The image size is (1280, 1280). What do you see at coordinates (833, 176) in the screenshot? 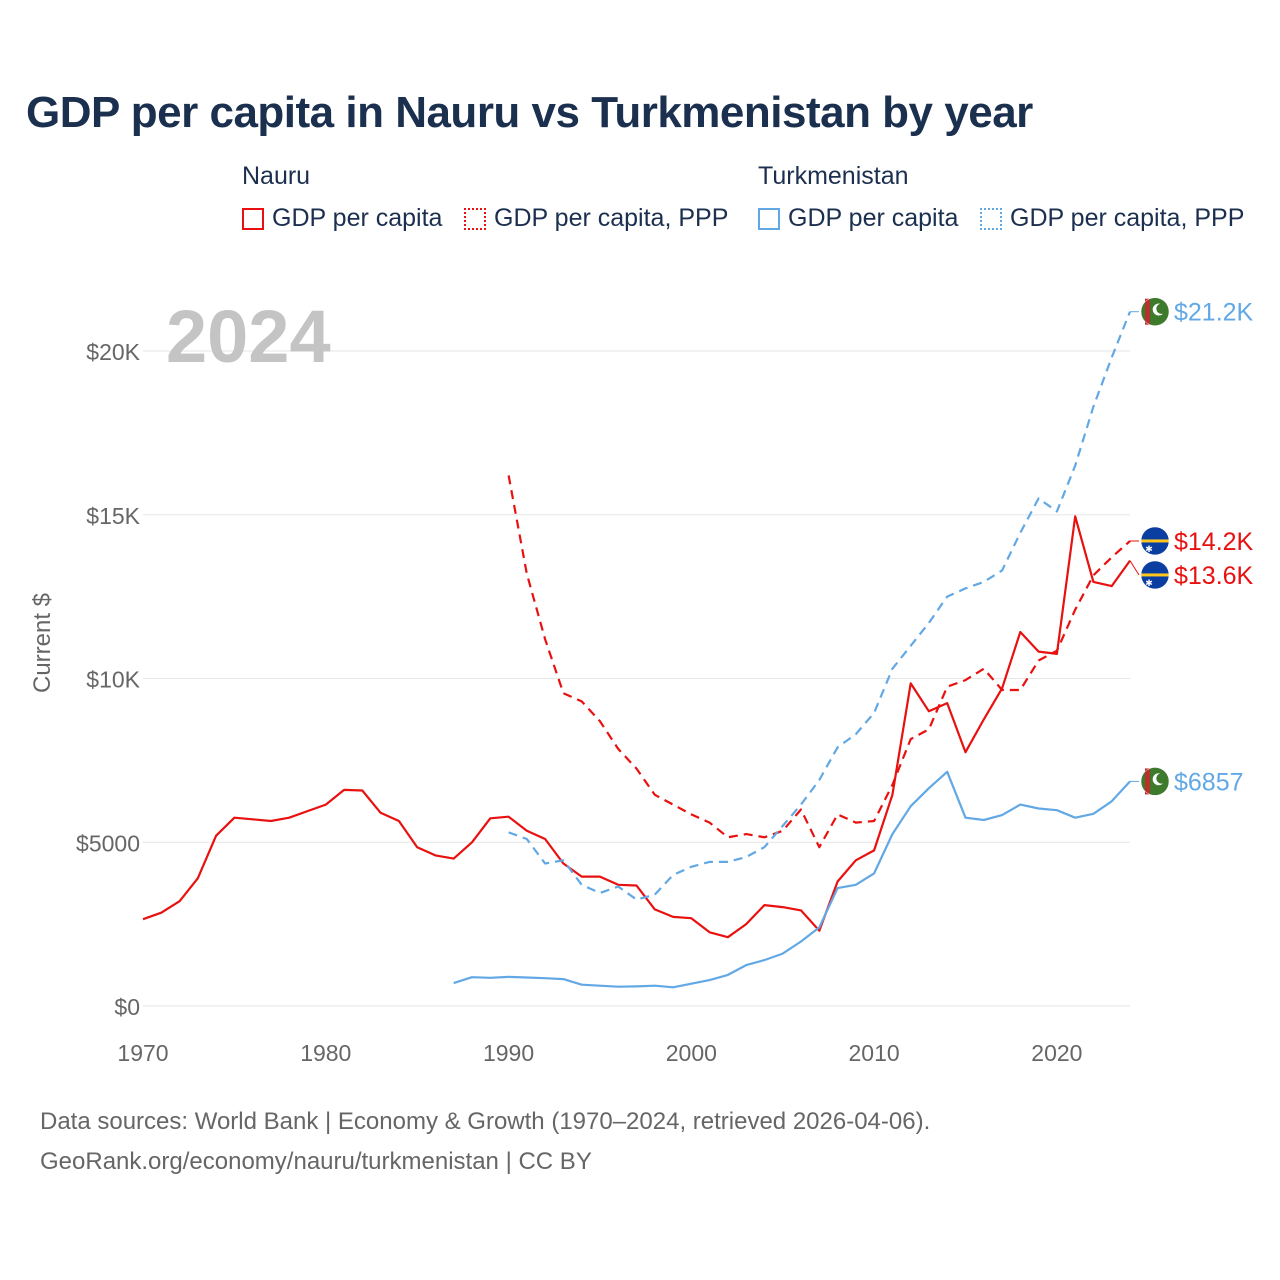
I see `legend-group-name: Turkmenistan` at bounding box center [833, 176].